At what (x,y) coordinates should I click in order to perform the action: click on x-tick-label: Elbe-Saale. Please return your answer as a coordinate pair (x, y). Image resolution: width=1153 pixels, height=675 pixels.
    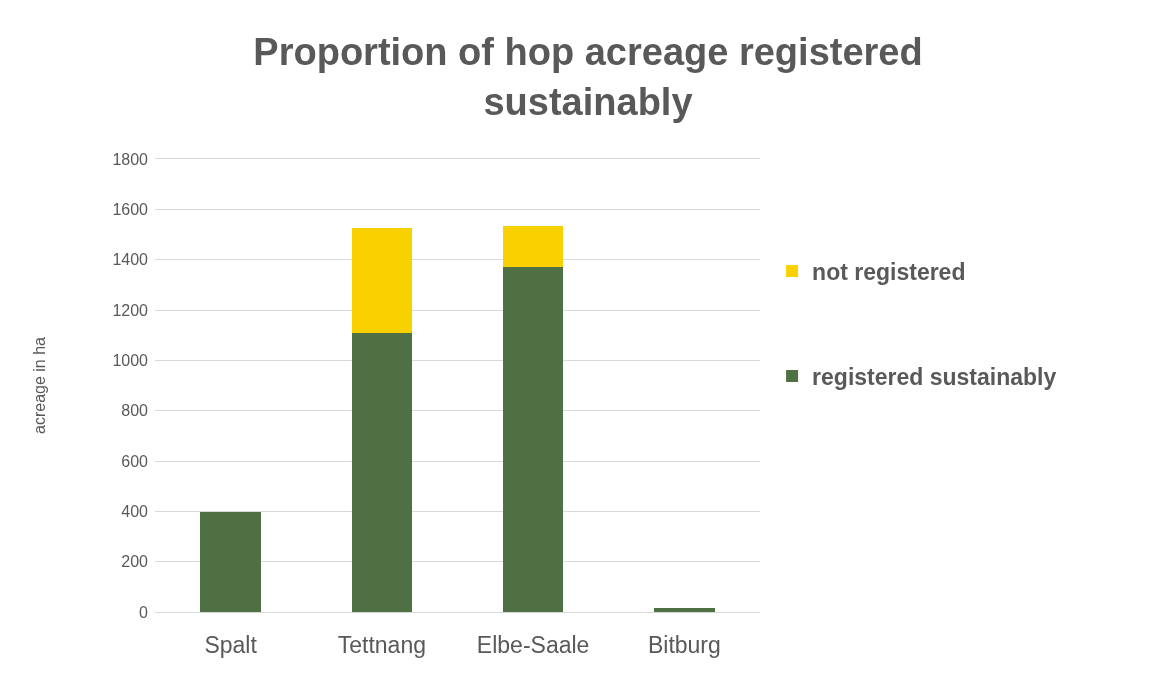
    Looking at the image, I should click on (533, 644).